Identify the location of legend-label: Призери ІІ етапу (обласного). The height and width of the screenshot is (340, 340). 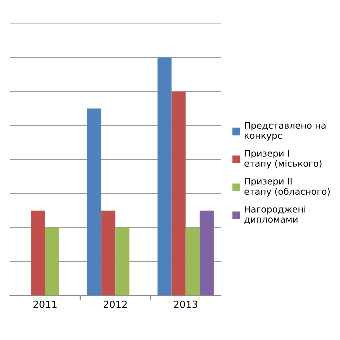
(287, 187).